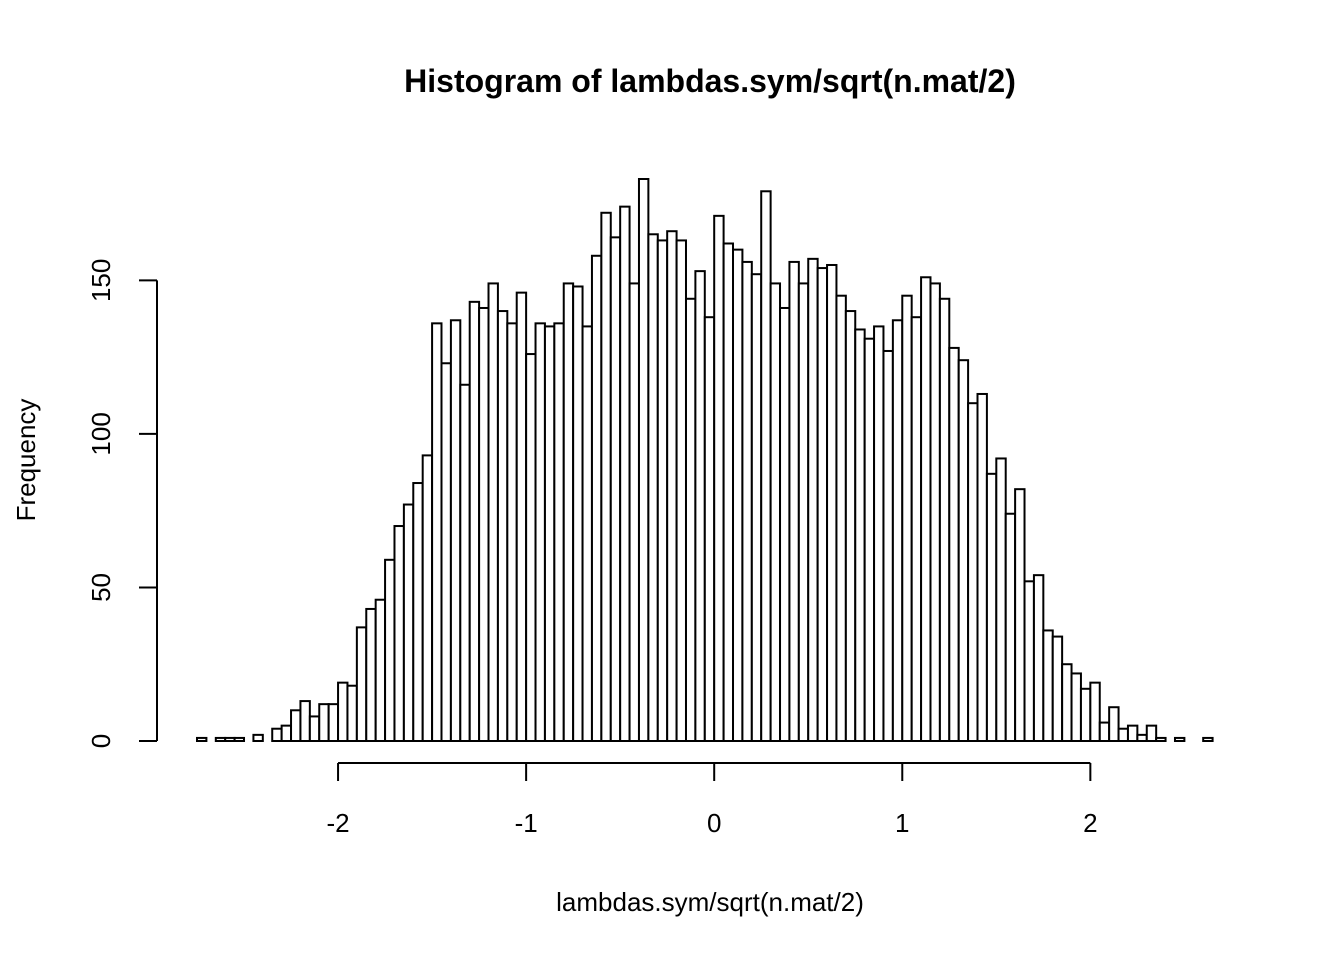 This screenshot has height=960, width=1344. What do you see at coordinates (1090, 823) in the screenshot?
I see `x-tick-label: 2` at bounding box center [1090, 823].